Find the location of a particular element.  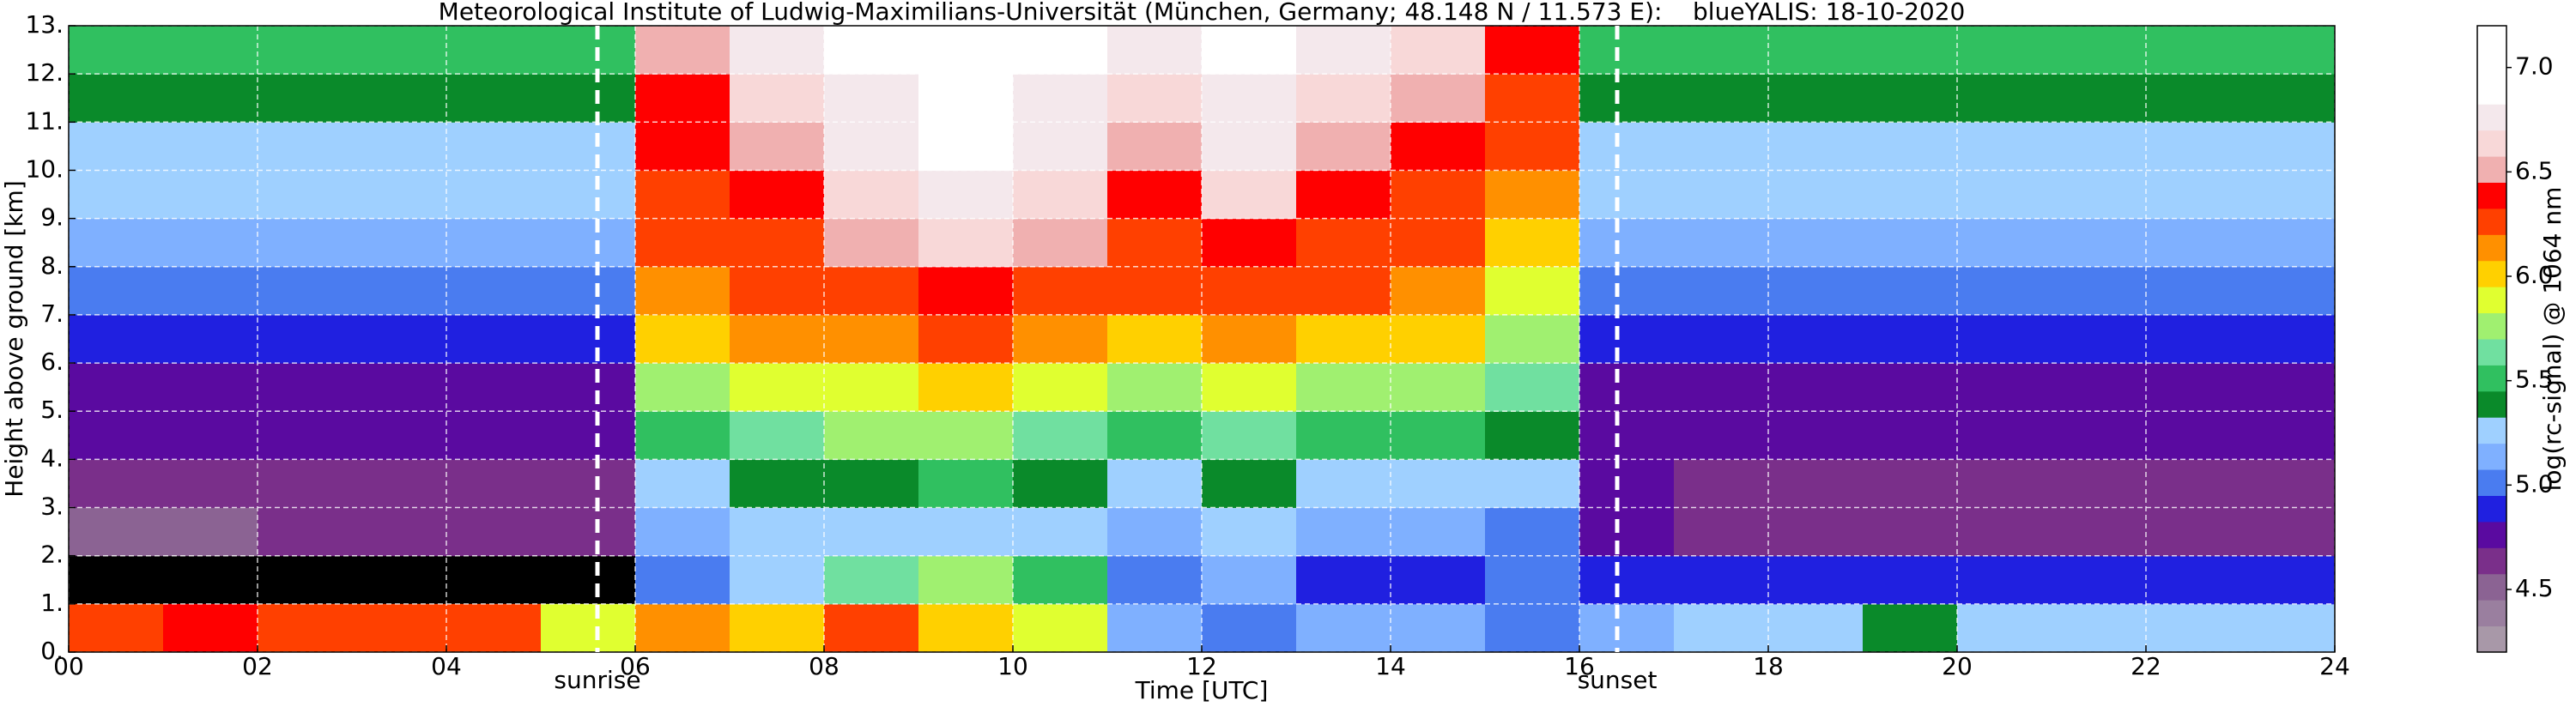

y-tick-label: 1. is located at coordinates (52, 603).